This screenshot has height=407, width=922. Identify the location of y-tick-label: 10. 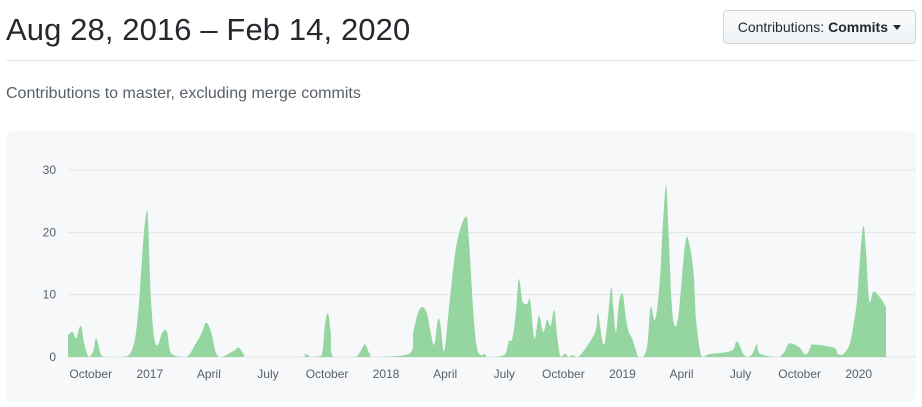
(50, 295).